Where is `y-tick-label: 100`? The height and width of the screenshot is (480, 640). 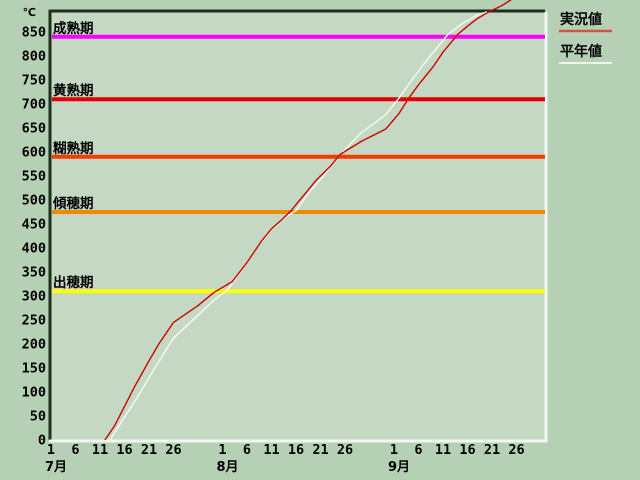
y-tick-label: 100 is located at coordinates (34, 393).